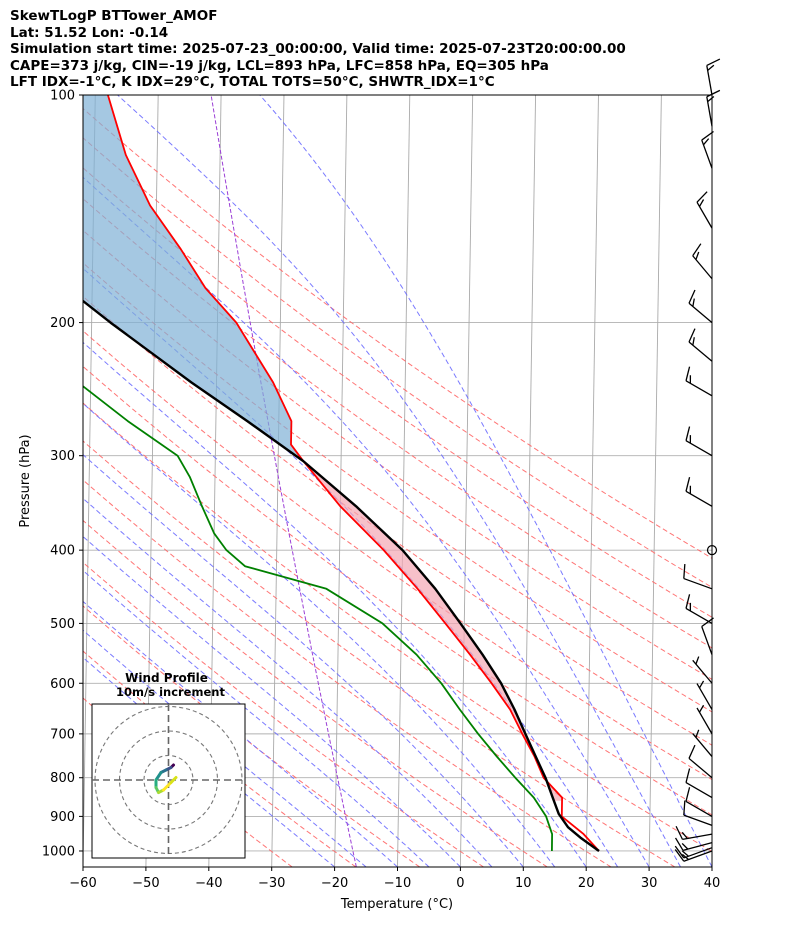 Image resolution: width=794 pixels, height=937 pixels. Describe the element at coordinates (193, 278) in the screenshot. I see `cin-shading` at that location.